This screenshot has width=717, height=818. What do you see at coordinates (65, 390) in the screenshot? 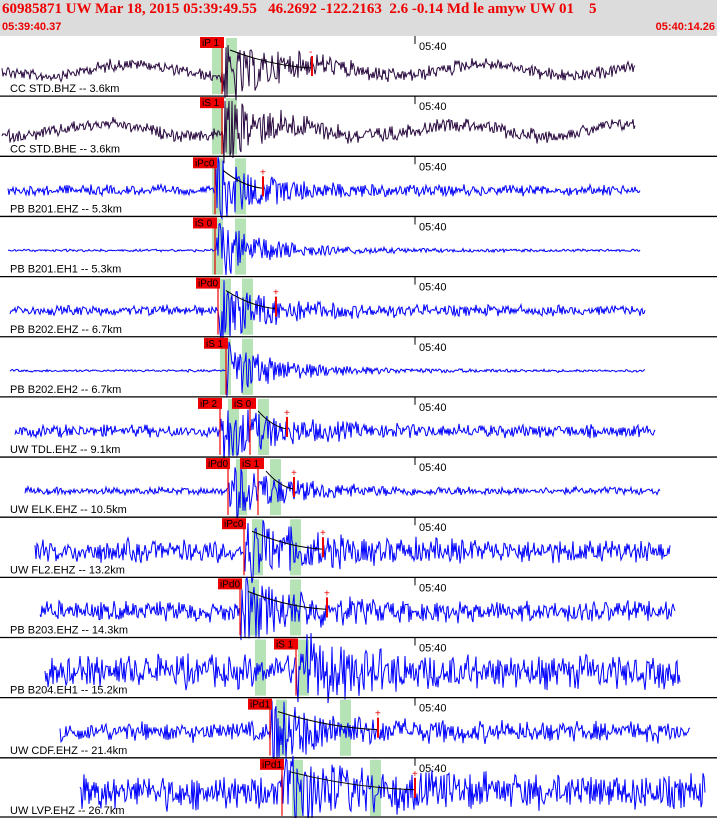
I see `station-label: PB B202.EH2 -- 6.7km` at bounding box center [65, 390].